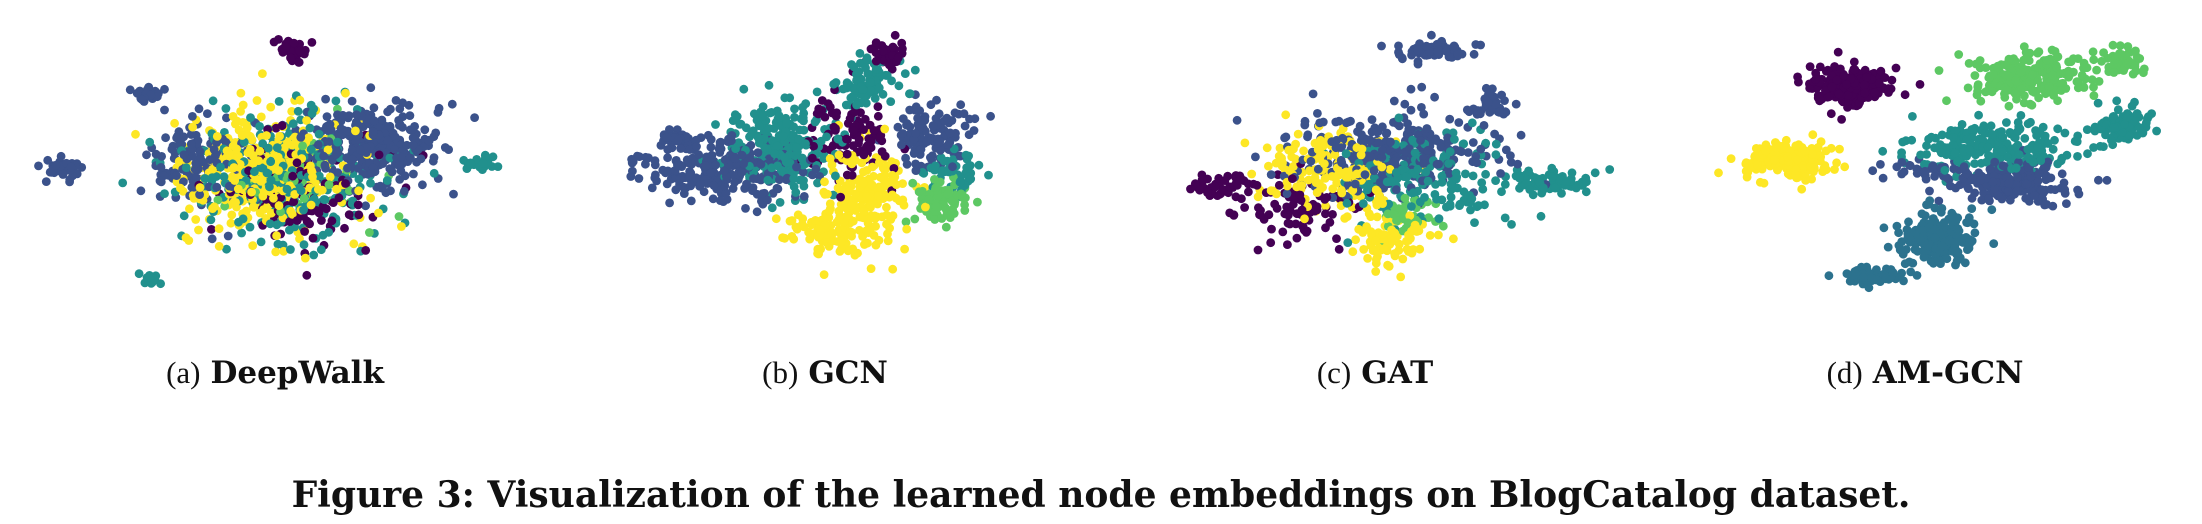 The image size is (2202, 524). What do you see at coordinates (1334, 372) in the screenshot?
I see `sub-label: (c)` at bounding box center [1334, 372].